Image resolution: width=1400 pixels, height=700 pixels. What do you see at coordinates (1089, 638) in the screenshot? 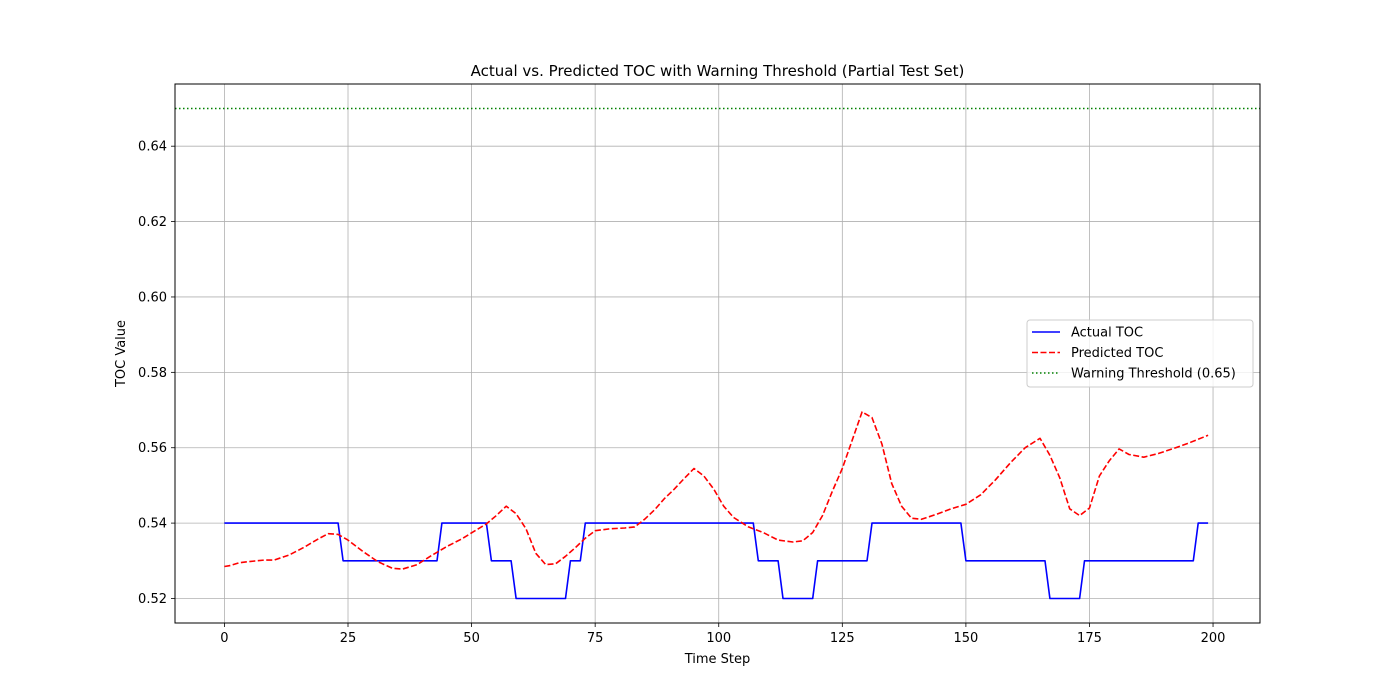
I see `x-tick-label: 175` at bounding box center [1089, 638].